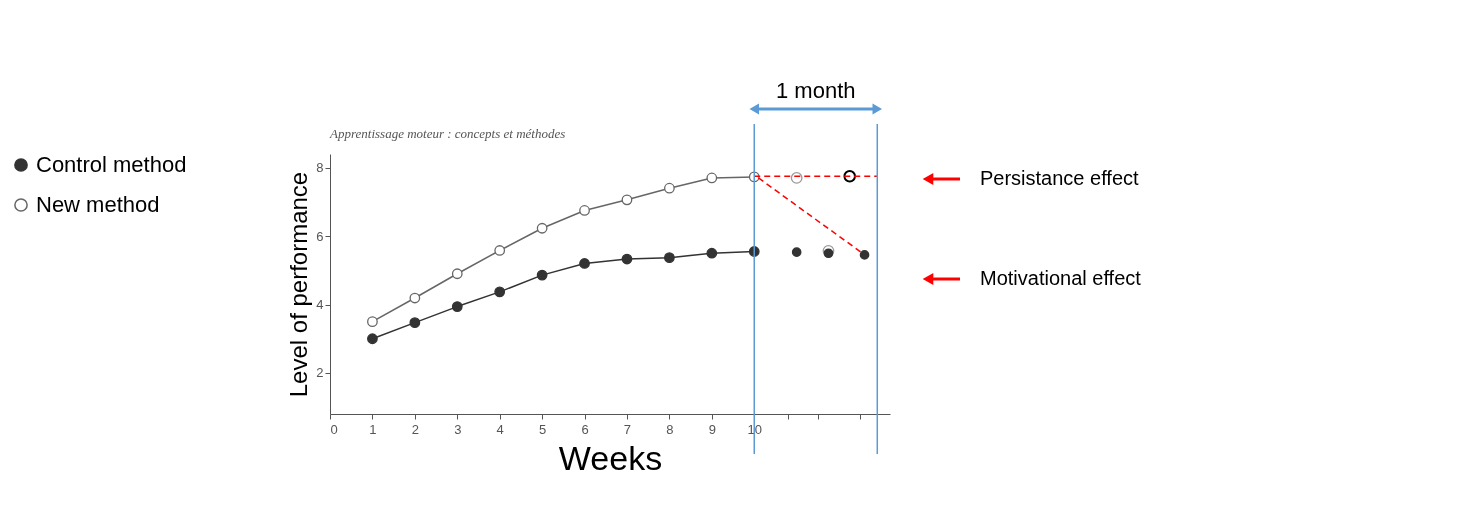  What do you see at coordinates (458, 429) in the screenshot?
I see `x-tick-label: 3` at bounding box center [458, 429].